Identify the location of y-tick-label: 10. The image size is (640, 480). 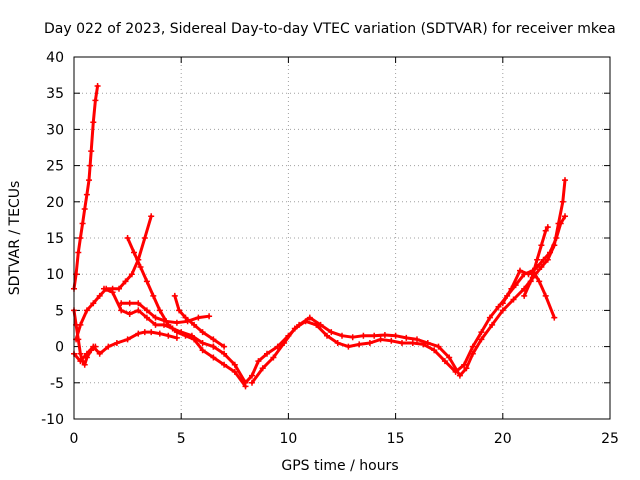
(55, 275).